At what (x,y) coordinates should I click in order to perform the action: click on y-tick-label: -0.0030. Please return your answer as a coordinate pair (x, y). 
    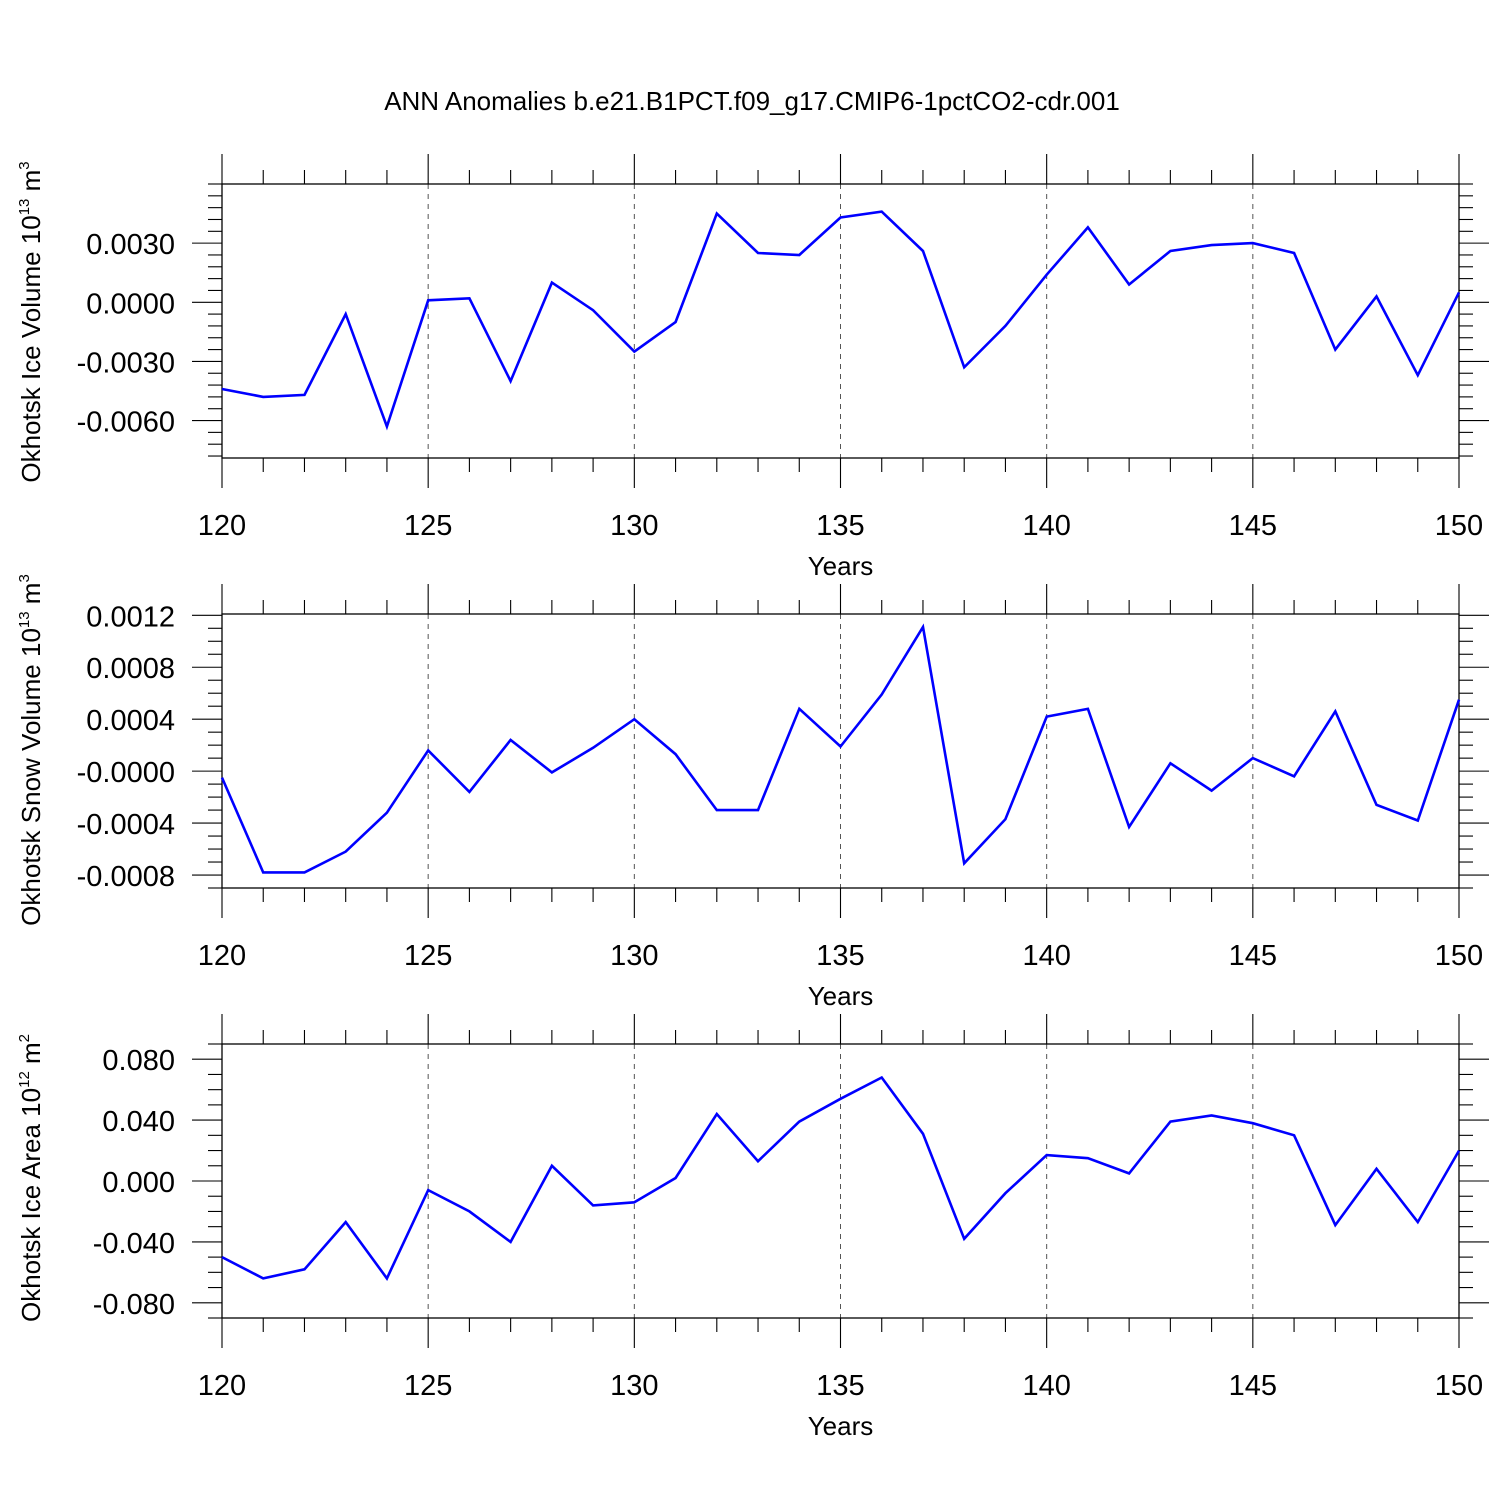
    Looking at the image, I should click on (126, 363).